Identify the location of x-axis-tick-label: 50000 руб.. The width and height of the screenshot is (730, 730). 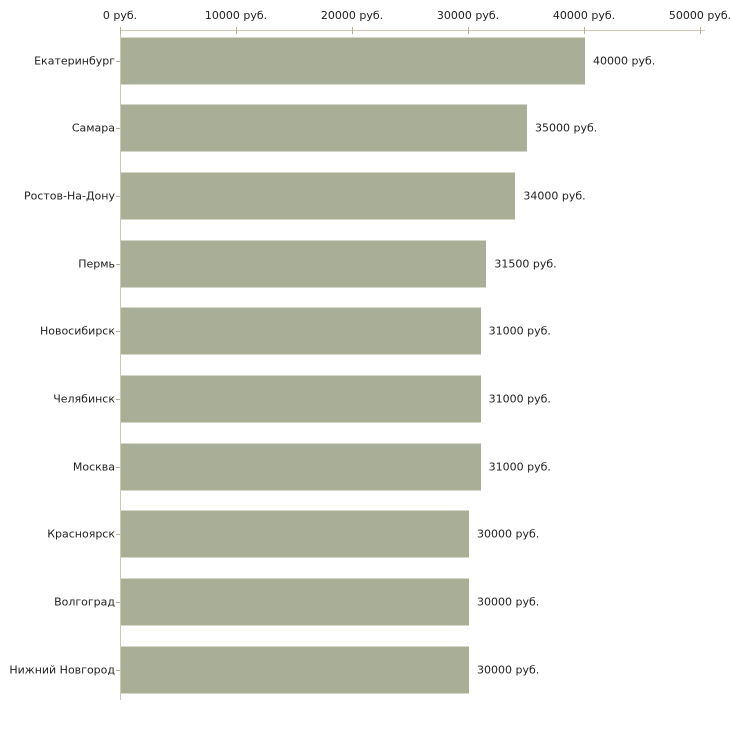
(699, 15).